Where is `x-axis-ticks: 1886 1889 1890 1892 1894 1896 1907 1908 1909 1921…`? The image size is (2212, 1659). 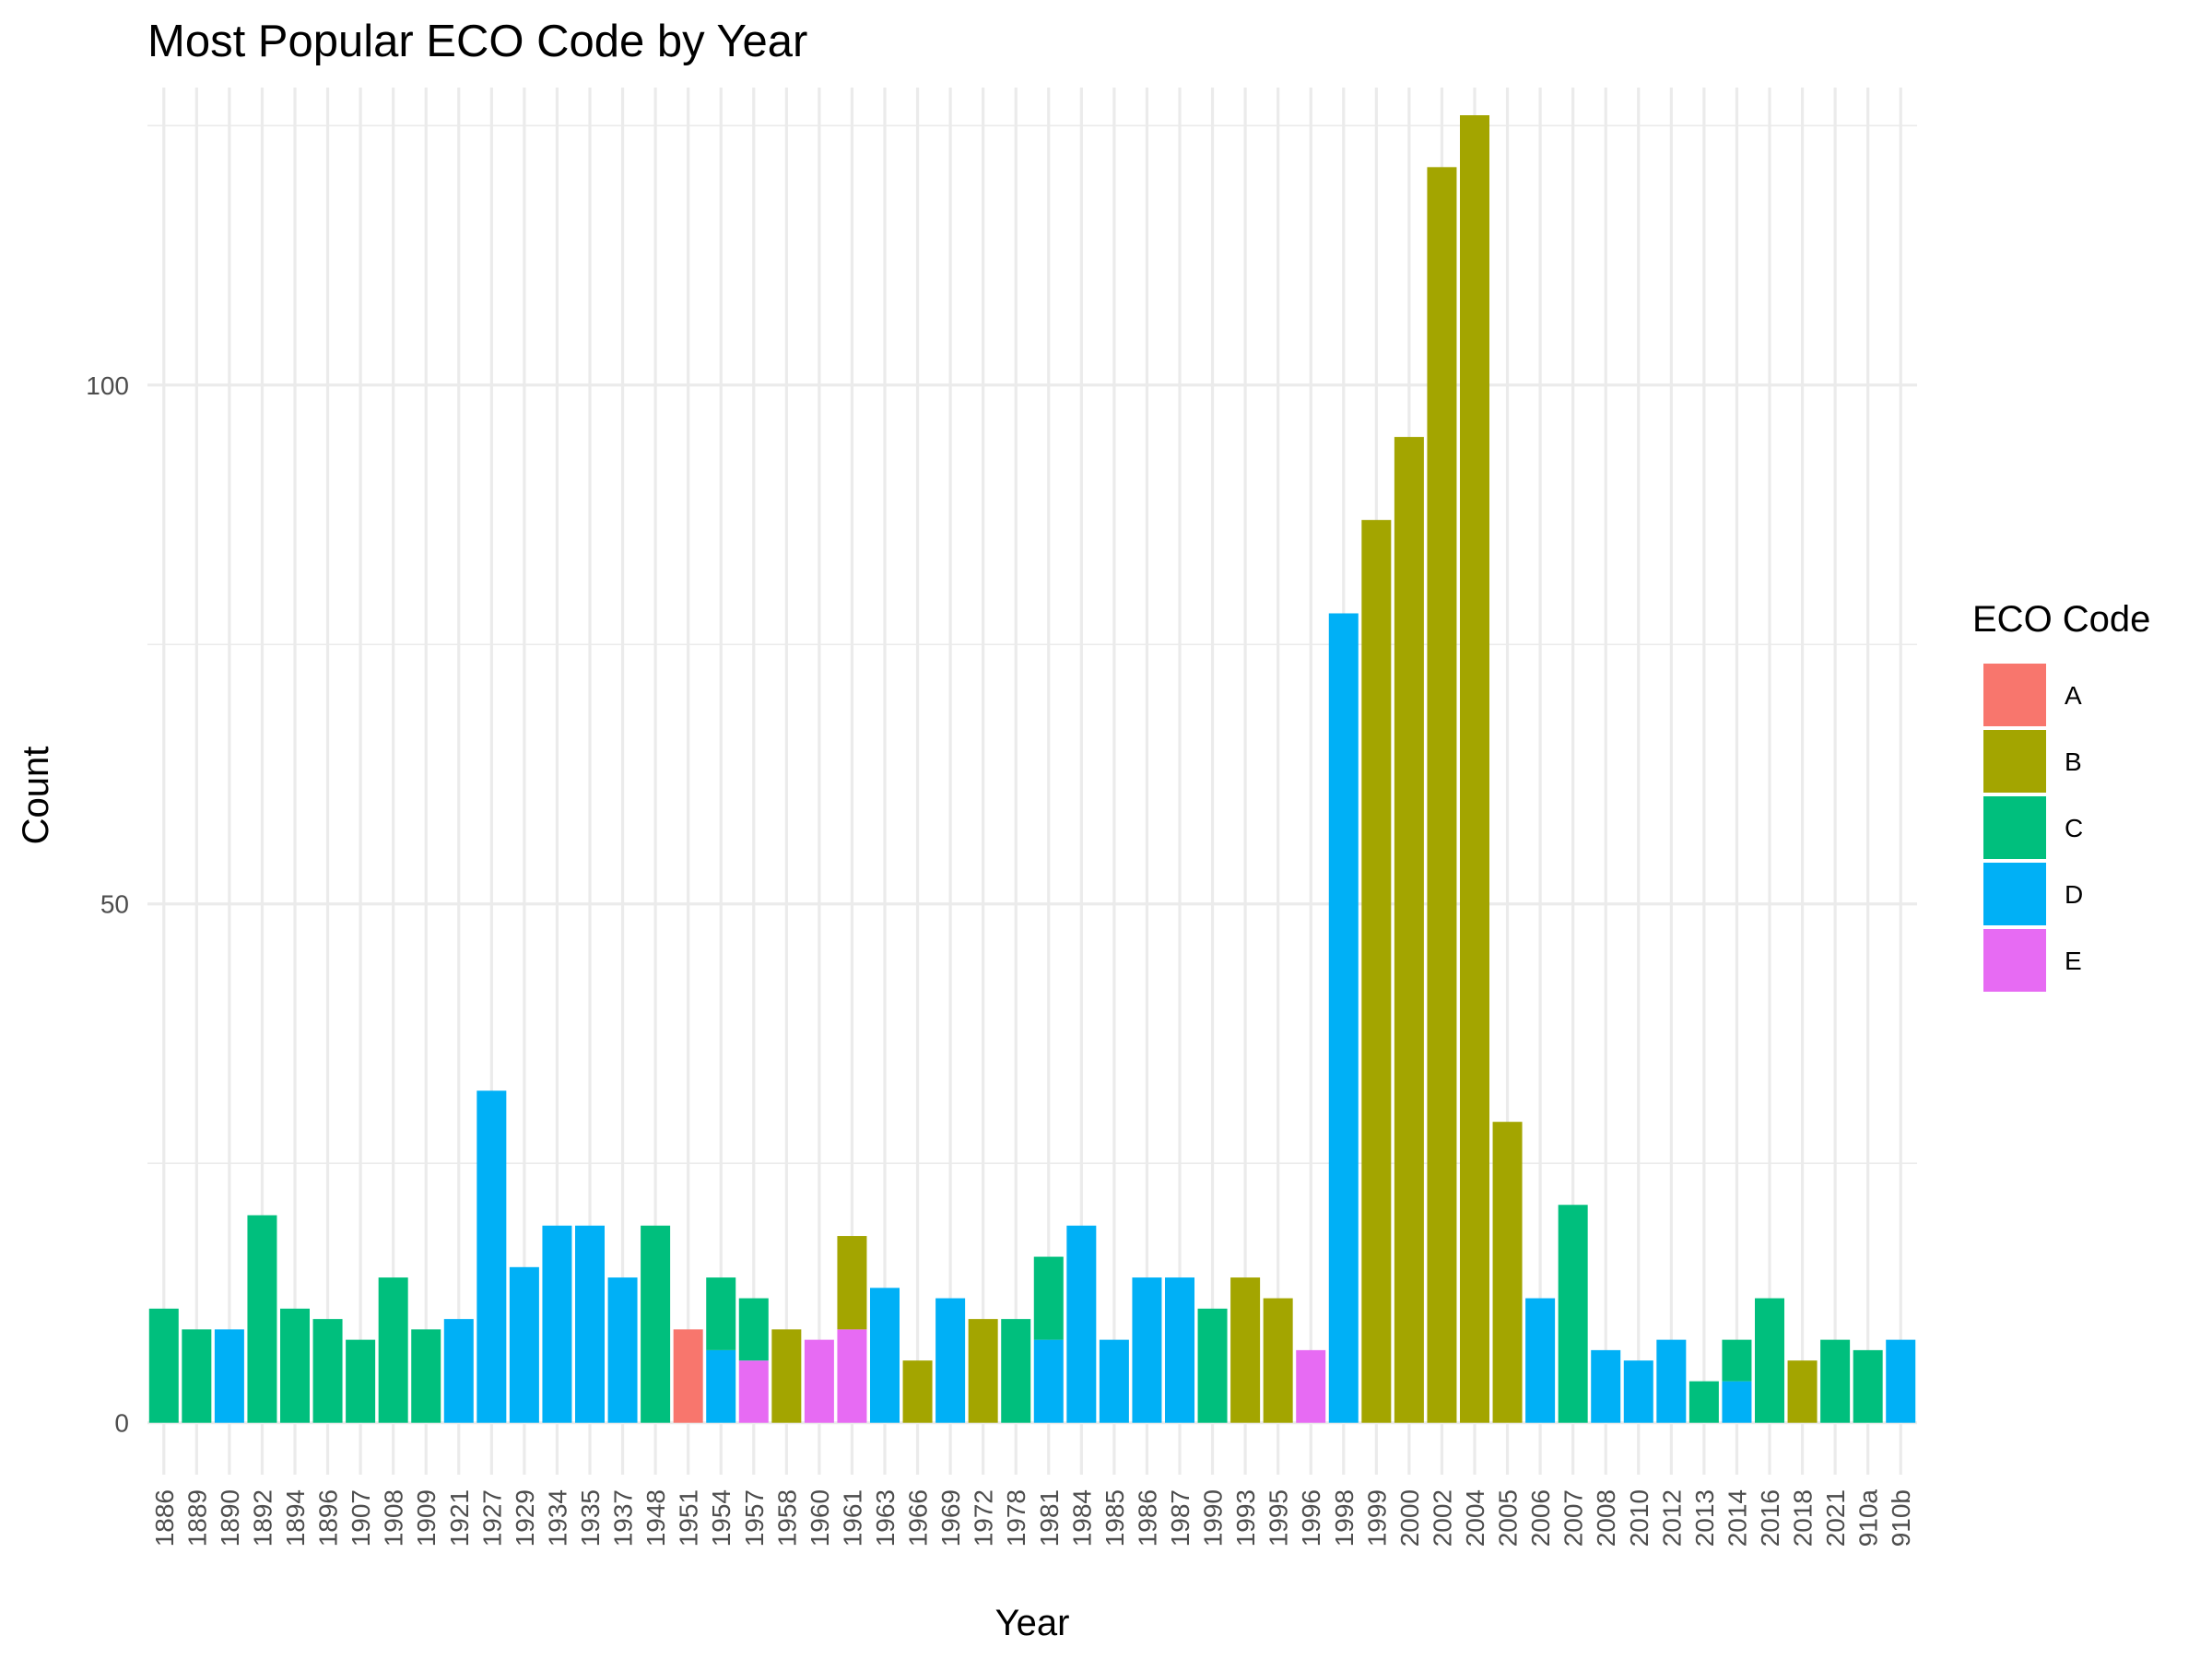
x-axis-ticks: 1886 1889 1890 1892 1894 1896 1907 1908 1909 1921… is located at coordinates (1032, 1518).